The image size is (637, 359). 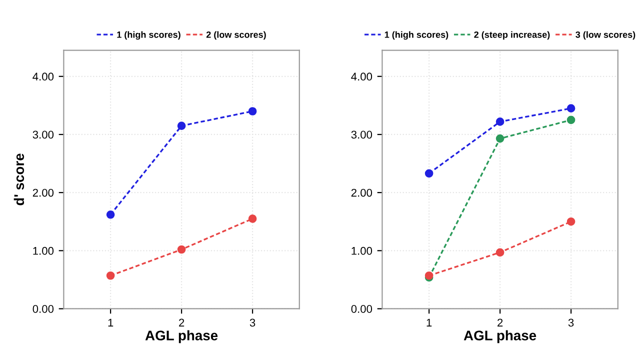 I want to click on y-axis-title: d' score, so click(x=19, y=180).